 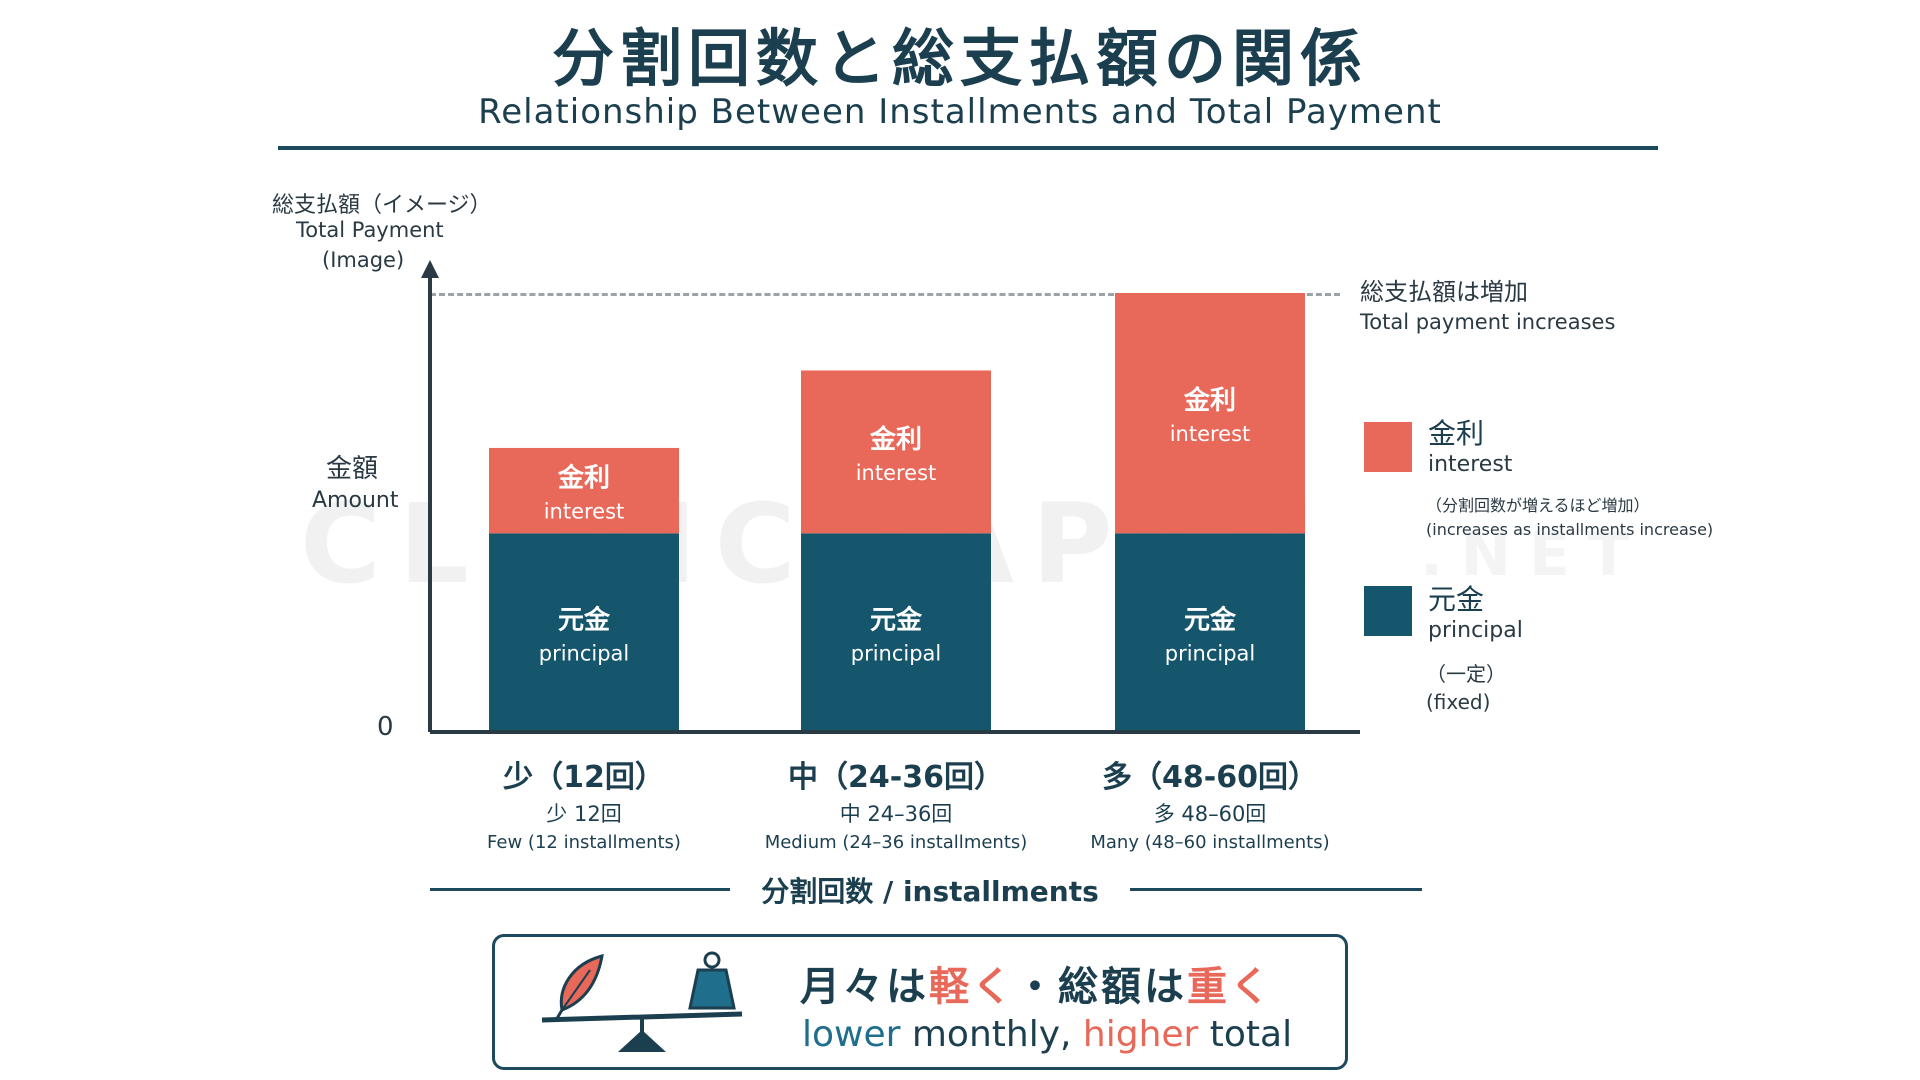 What do you see at coordinates (1210, 654) in the screenshot?
I see `bar-label-en-0-2: principal` at bounding box center [1210, 654].